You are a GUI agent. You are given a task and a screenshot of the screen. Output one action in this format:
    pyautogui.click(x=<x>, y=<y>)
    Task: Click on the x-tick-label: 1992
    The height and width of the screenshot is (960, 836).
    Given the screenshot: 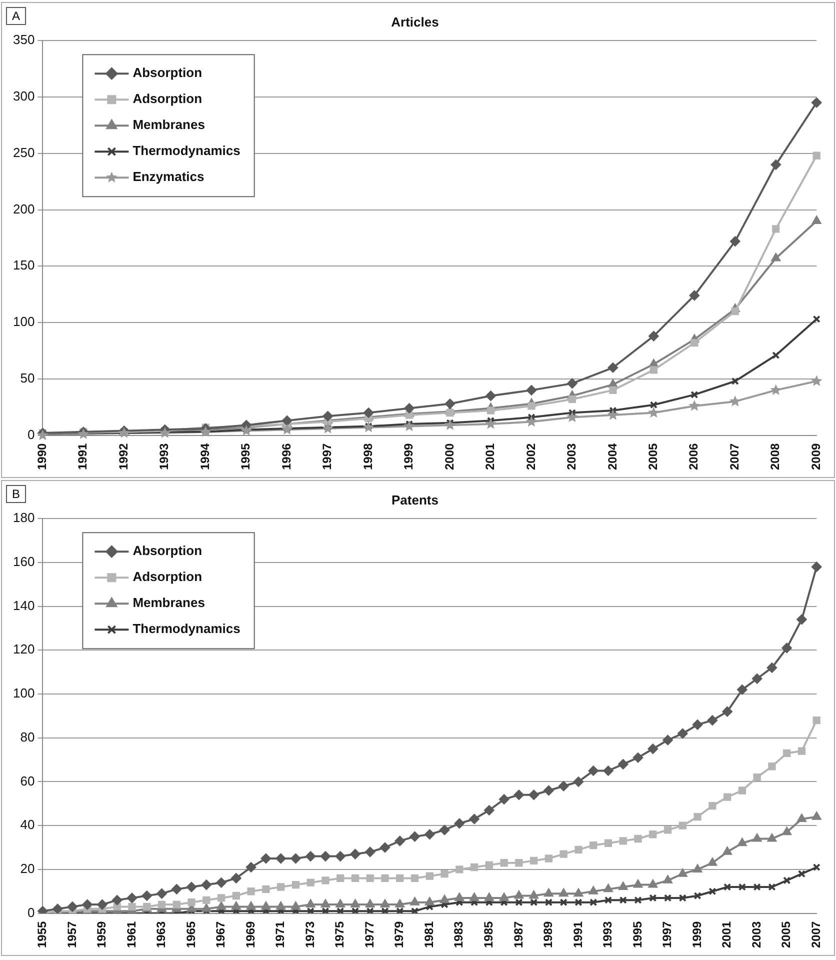 What is the action you would take?
    pyautogui.click(x=123, y=456)
    